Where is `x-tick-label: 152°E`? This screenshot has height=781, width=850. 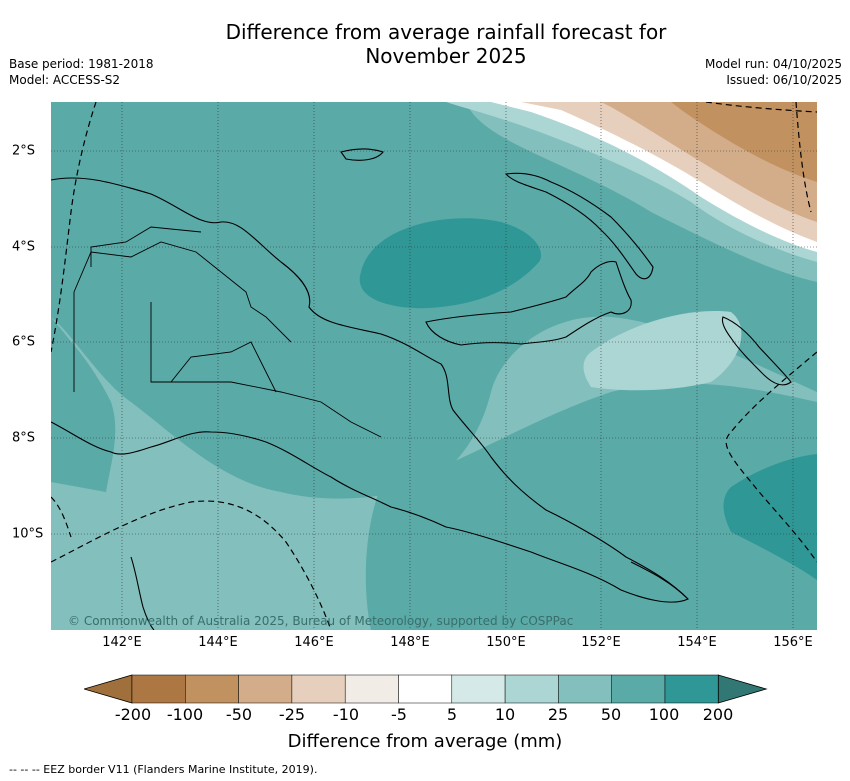 x-tick-label: 152°E is located at coordinates (601, 642).